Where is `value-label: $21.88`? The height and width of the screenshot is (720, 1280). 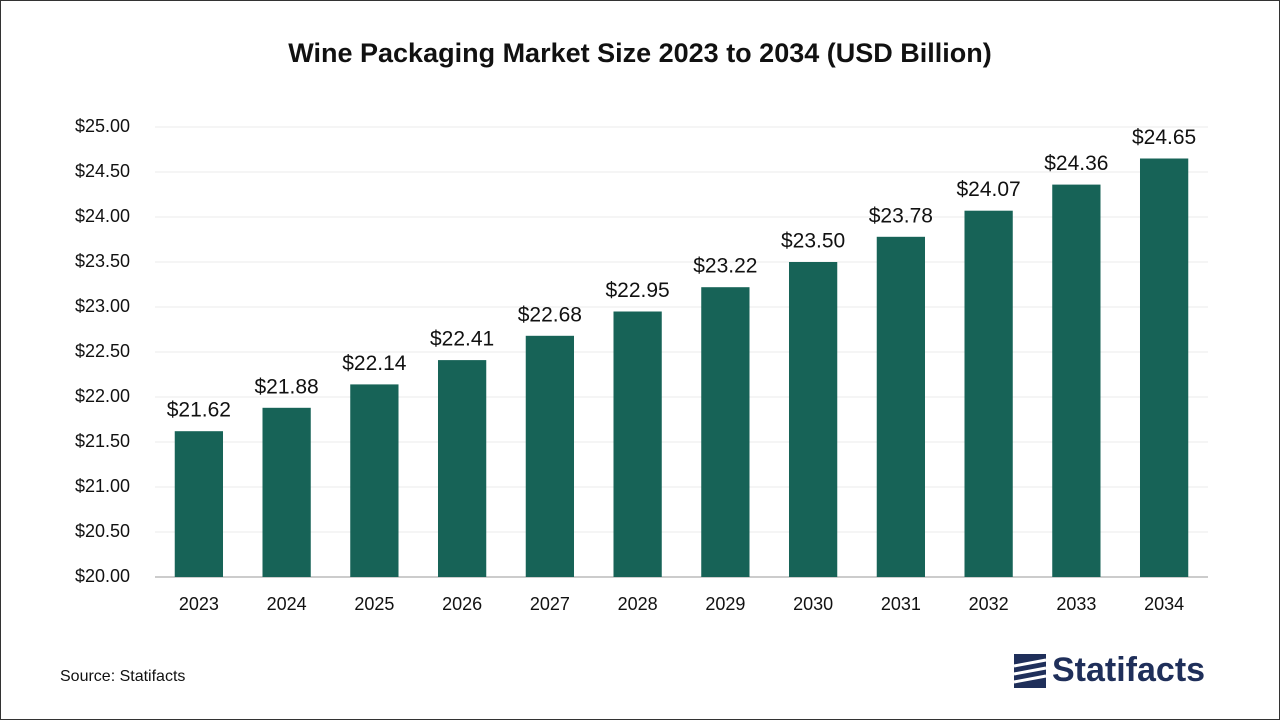
value-label: $21.88 is located at coordinates (287, 386).